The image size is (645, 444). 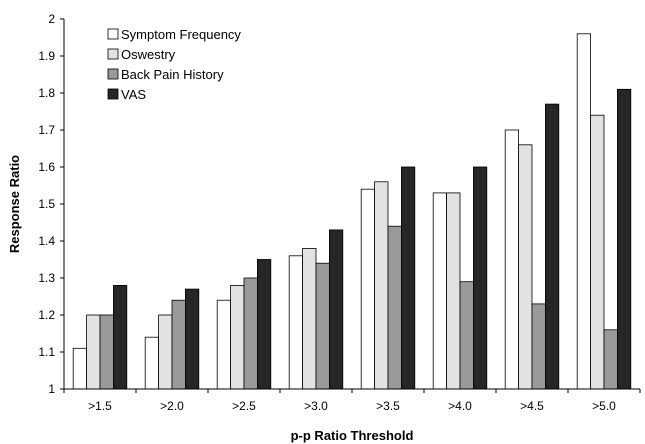 What do you see at coordinates (172, 406) in the screenshot?
I see `x-tick-label: >2.0` at bounding box center [172, 406].